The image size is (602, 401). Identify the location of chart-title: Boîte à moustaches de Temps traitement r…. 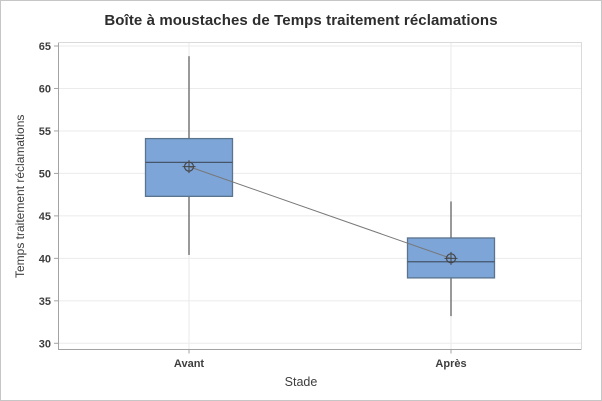
(301, 20).